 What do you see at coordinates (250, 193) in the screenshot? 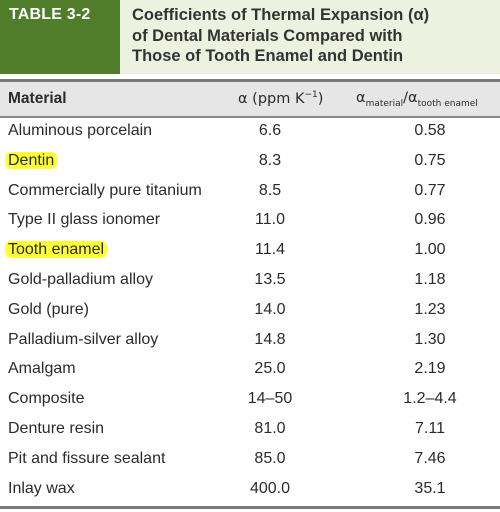
I see `table-row: Commercially pure titanium 8.5 0.77` at bounding box center [250, 193].